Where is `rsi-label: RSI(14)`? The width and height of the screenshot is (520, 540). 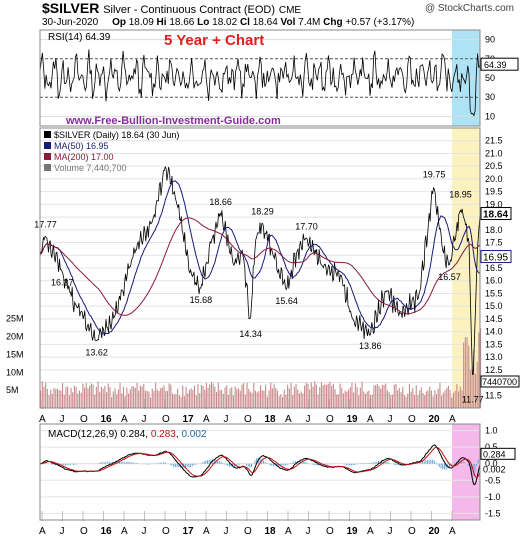 rsi-label: RSI(14) is located at coordinates (65, 37).